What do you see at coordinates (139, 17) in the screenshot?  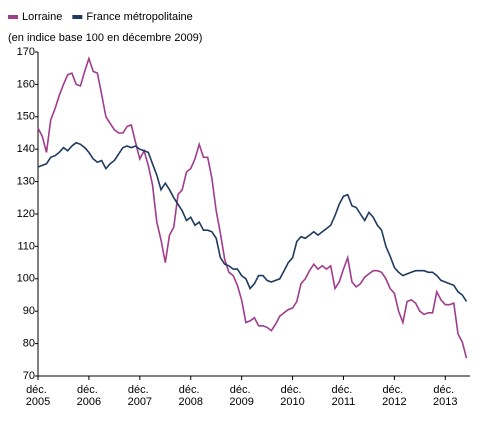 I see `legend-label: France métropolitaine` at bounding box center [139, 17].